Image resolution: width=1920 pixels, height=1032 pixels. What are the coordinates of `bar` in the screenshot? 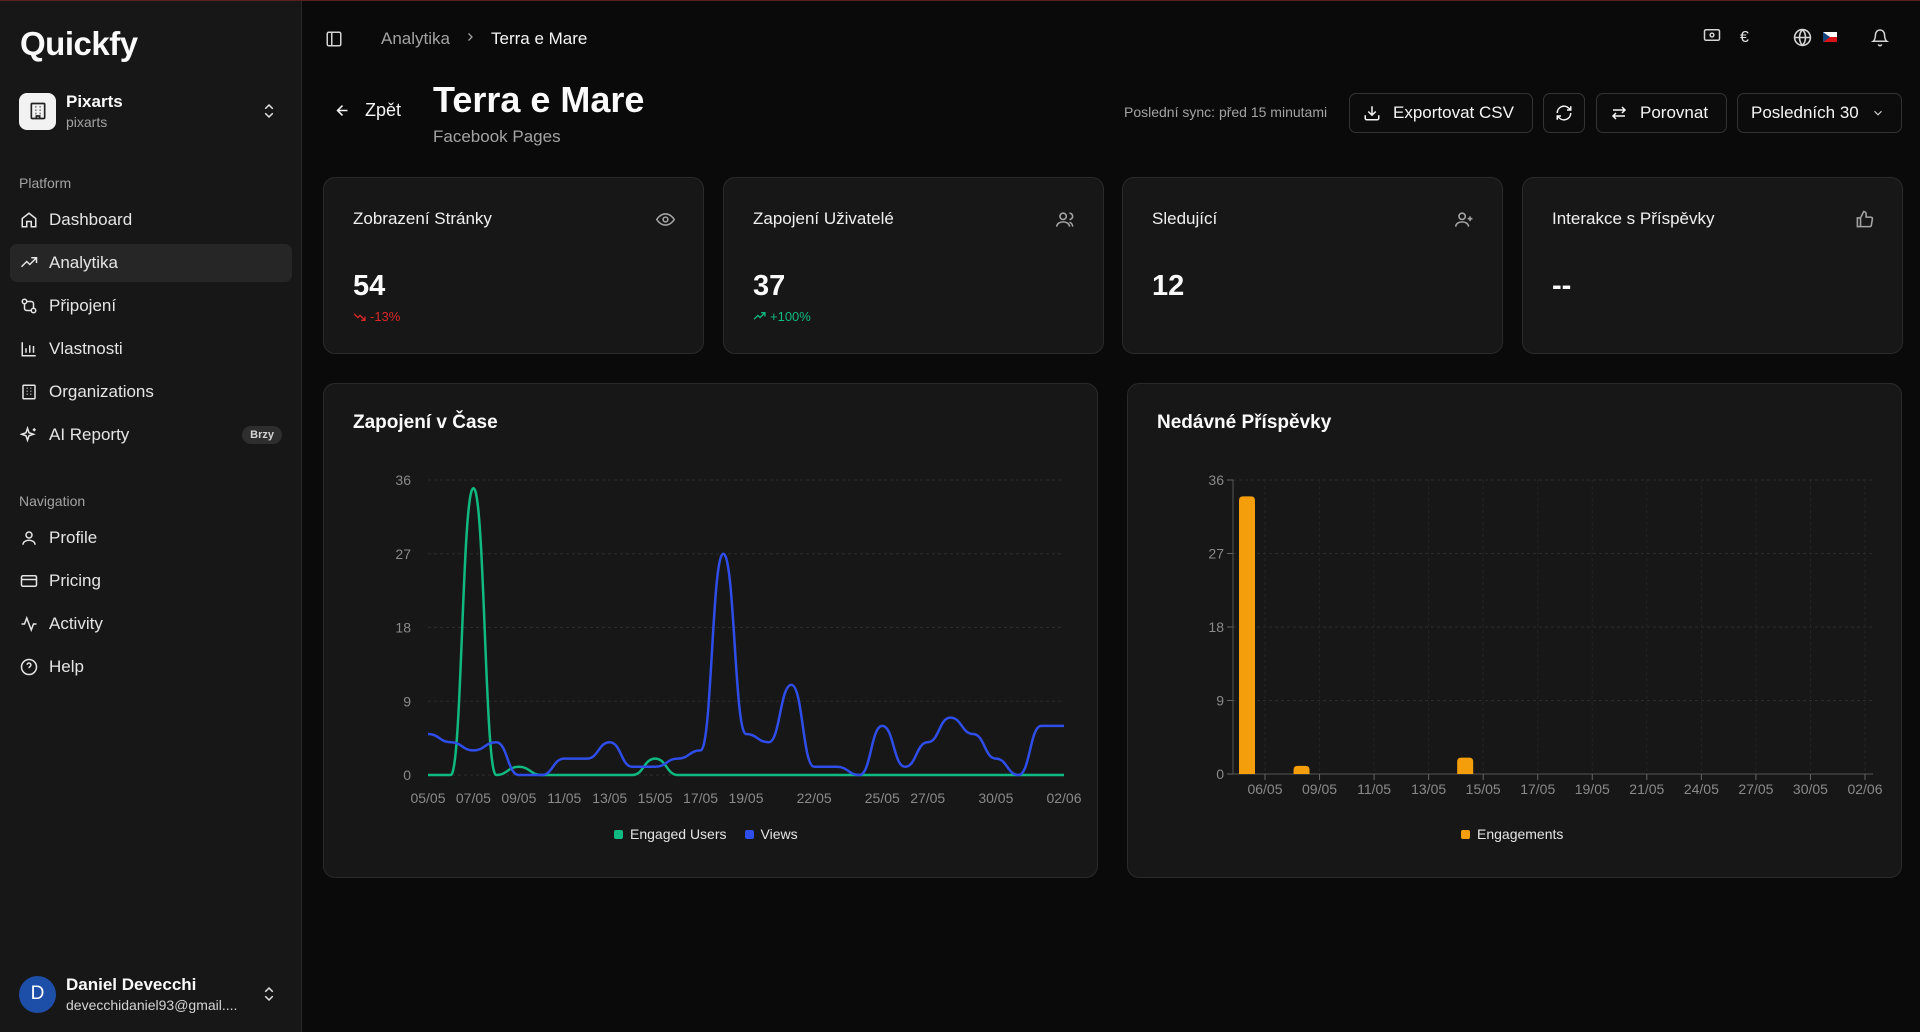 It's located at (1247, 635).